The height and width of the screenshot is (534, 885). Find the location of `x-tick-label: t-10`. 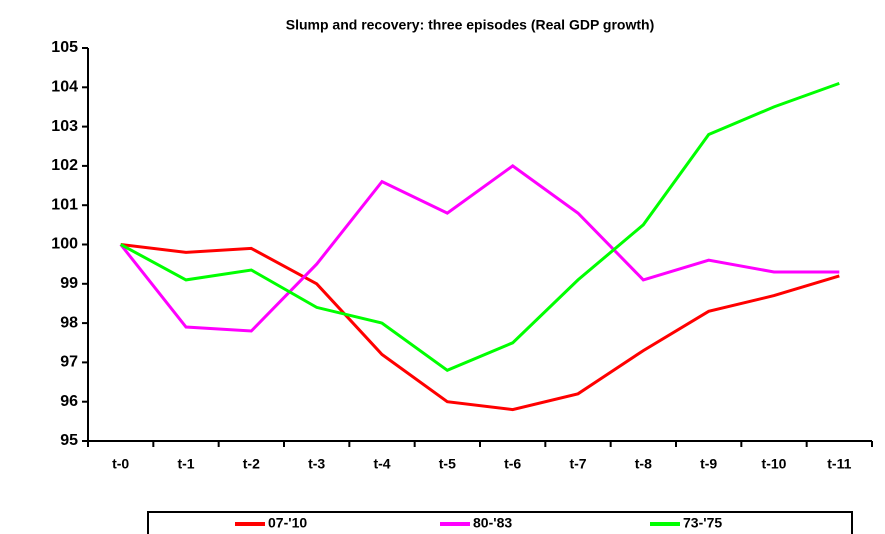

x-tick-label: t-10 is located at coordinates (774, 464).